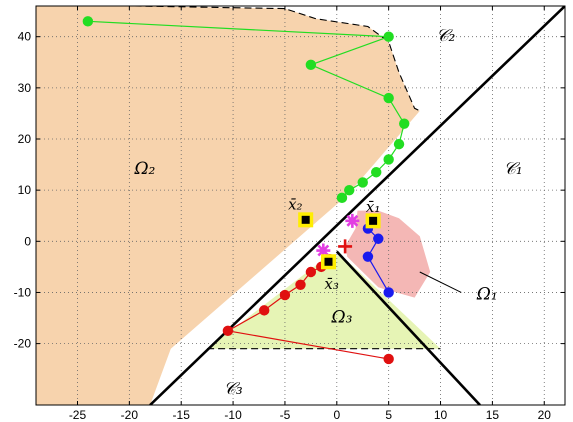  What do you see at coordinates (25, 190) in the screenshot?
I see `y-tick-label: 10` at bounding box center [25, 190].